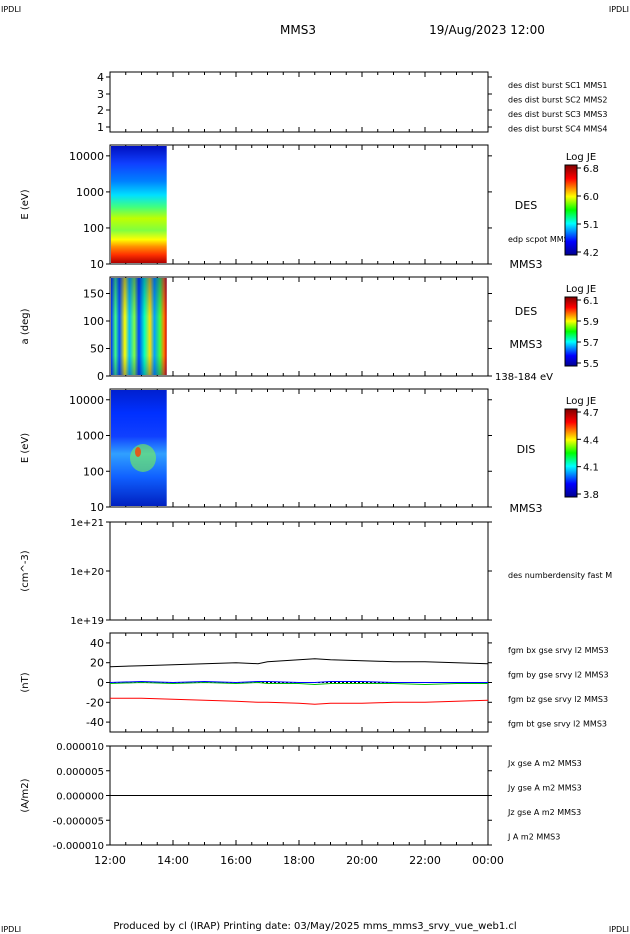 Image resolution: width=630 pixels, height=934 pixels. I want to click on current-legend-item: J A m2 MMS3, so click(533, 837).